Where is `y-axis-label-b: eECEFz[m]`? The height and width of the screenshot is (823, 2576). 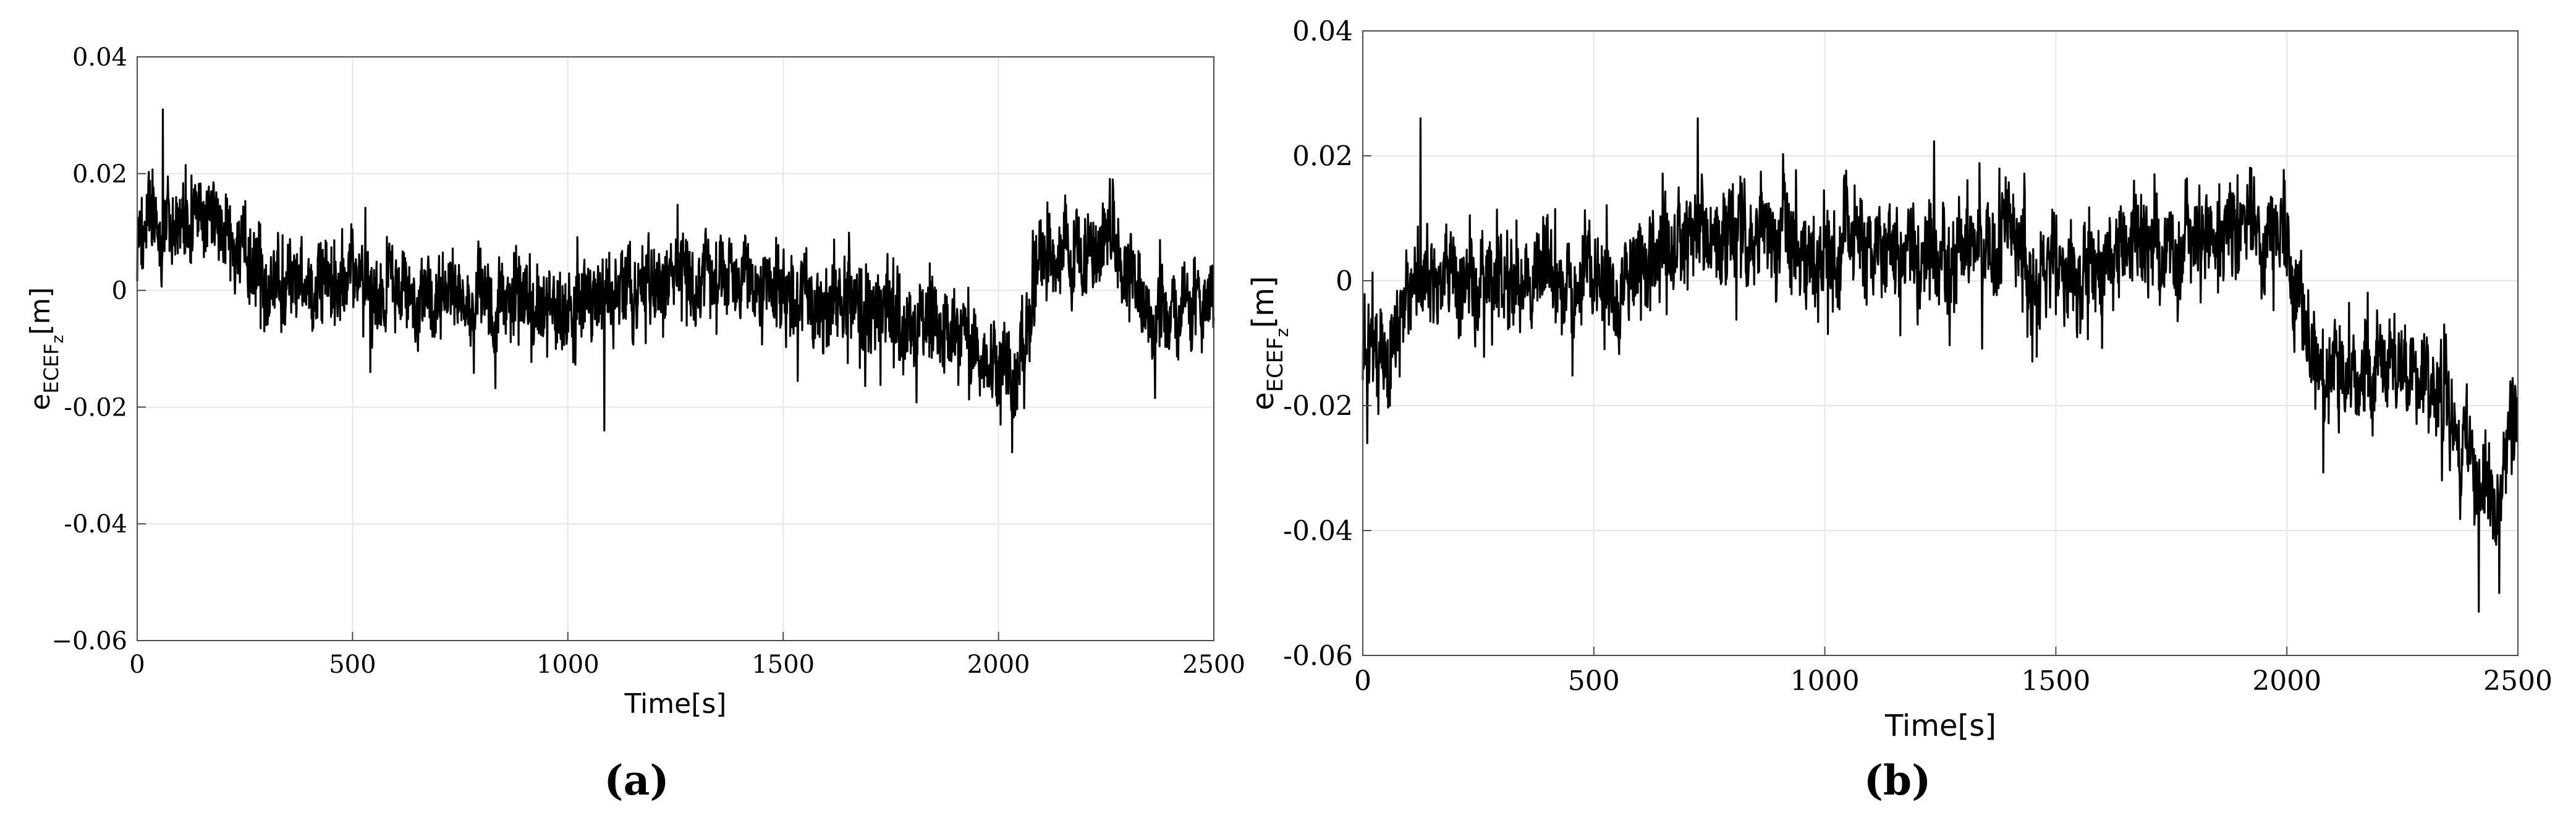
y-axis-label-b: eECEFz[m] is located at coordinates (1269, 343).